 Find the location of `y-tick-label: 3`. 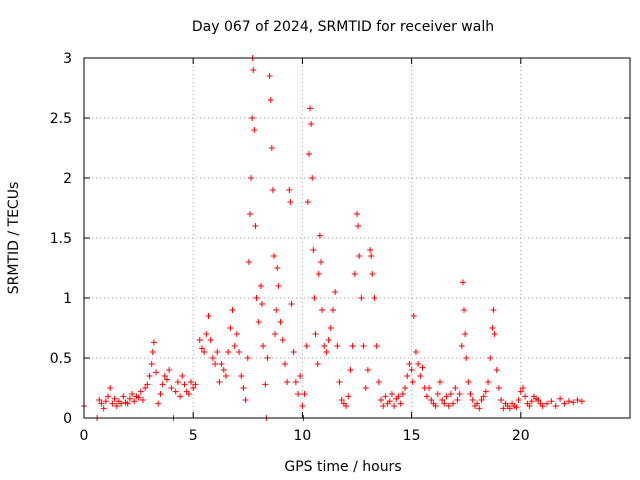

y-tick-label: 3 is located at coordinates (67, 59).